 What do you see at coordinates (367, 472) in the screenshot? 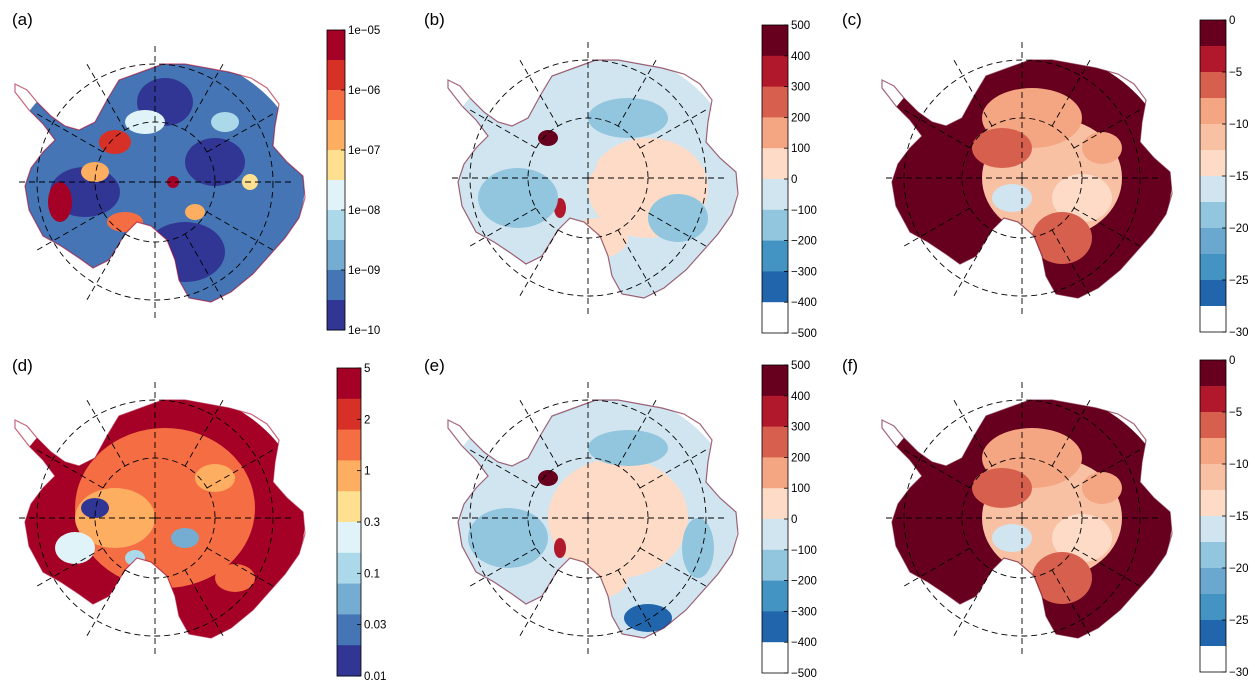
I see `colorbar-tick-label: 1` at bounding box center [367, 472].